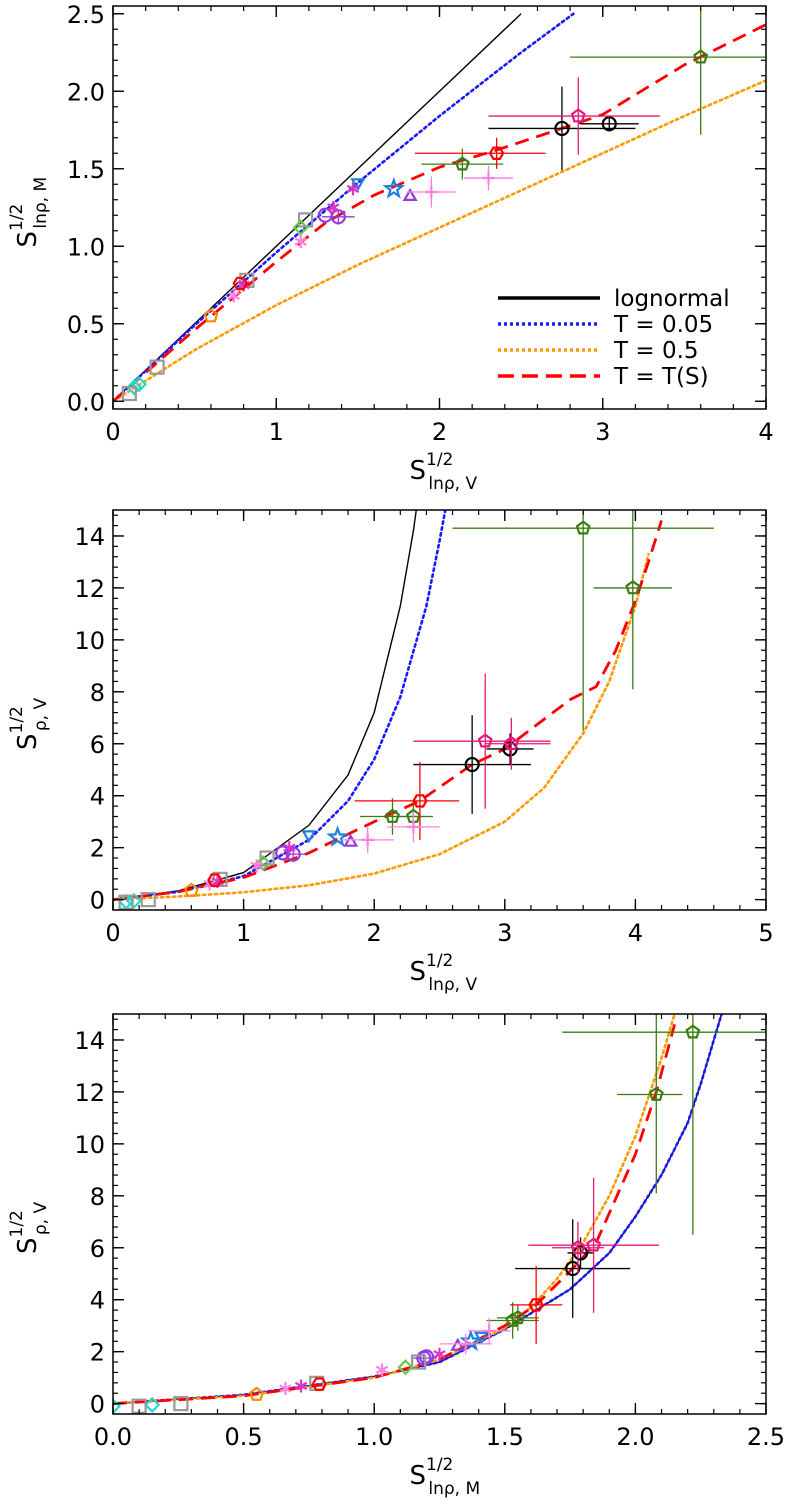  Describe the element at coordinates (765, 933) in the screenshot. I see `x-tick-label: 5` at that location.